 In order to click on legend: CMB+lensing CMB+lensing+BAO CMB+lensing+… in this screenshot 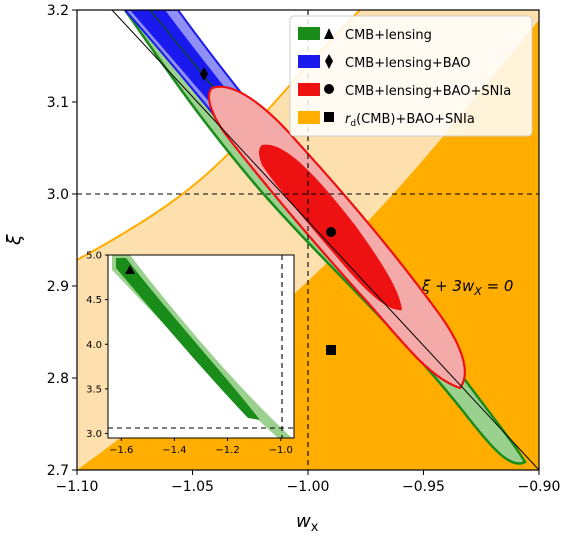, I will do `click(411, 76)`.